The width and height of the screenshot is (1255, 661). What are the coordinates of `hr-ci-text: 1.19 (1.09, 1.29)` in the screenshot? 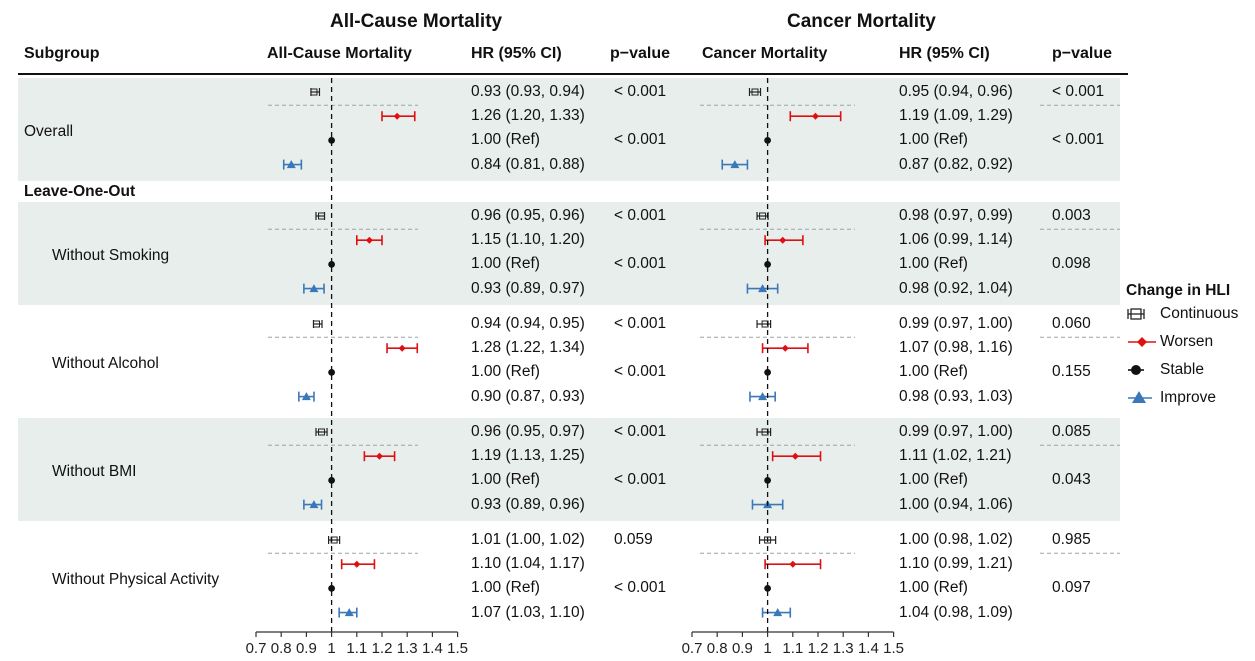 It's located at (956, 116).